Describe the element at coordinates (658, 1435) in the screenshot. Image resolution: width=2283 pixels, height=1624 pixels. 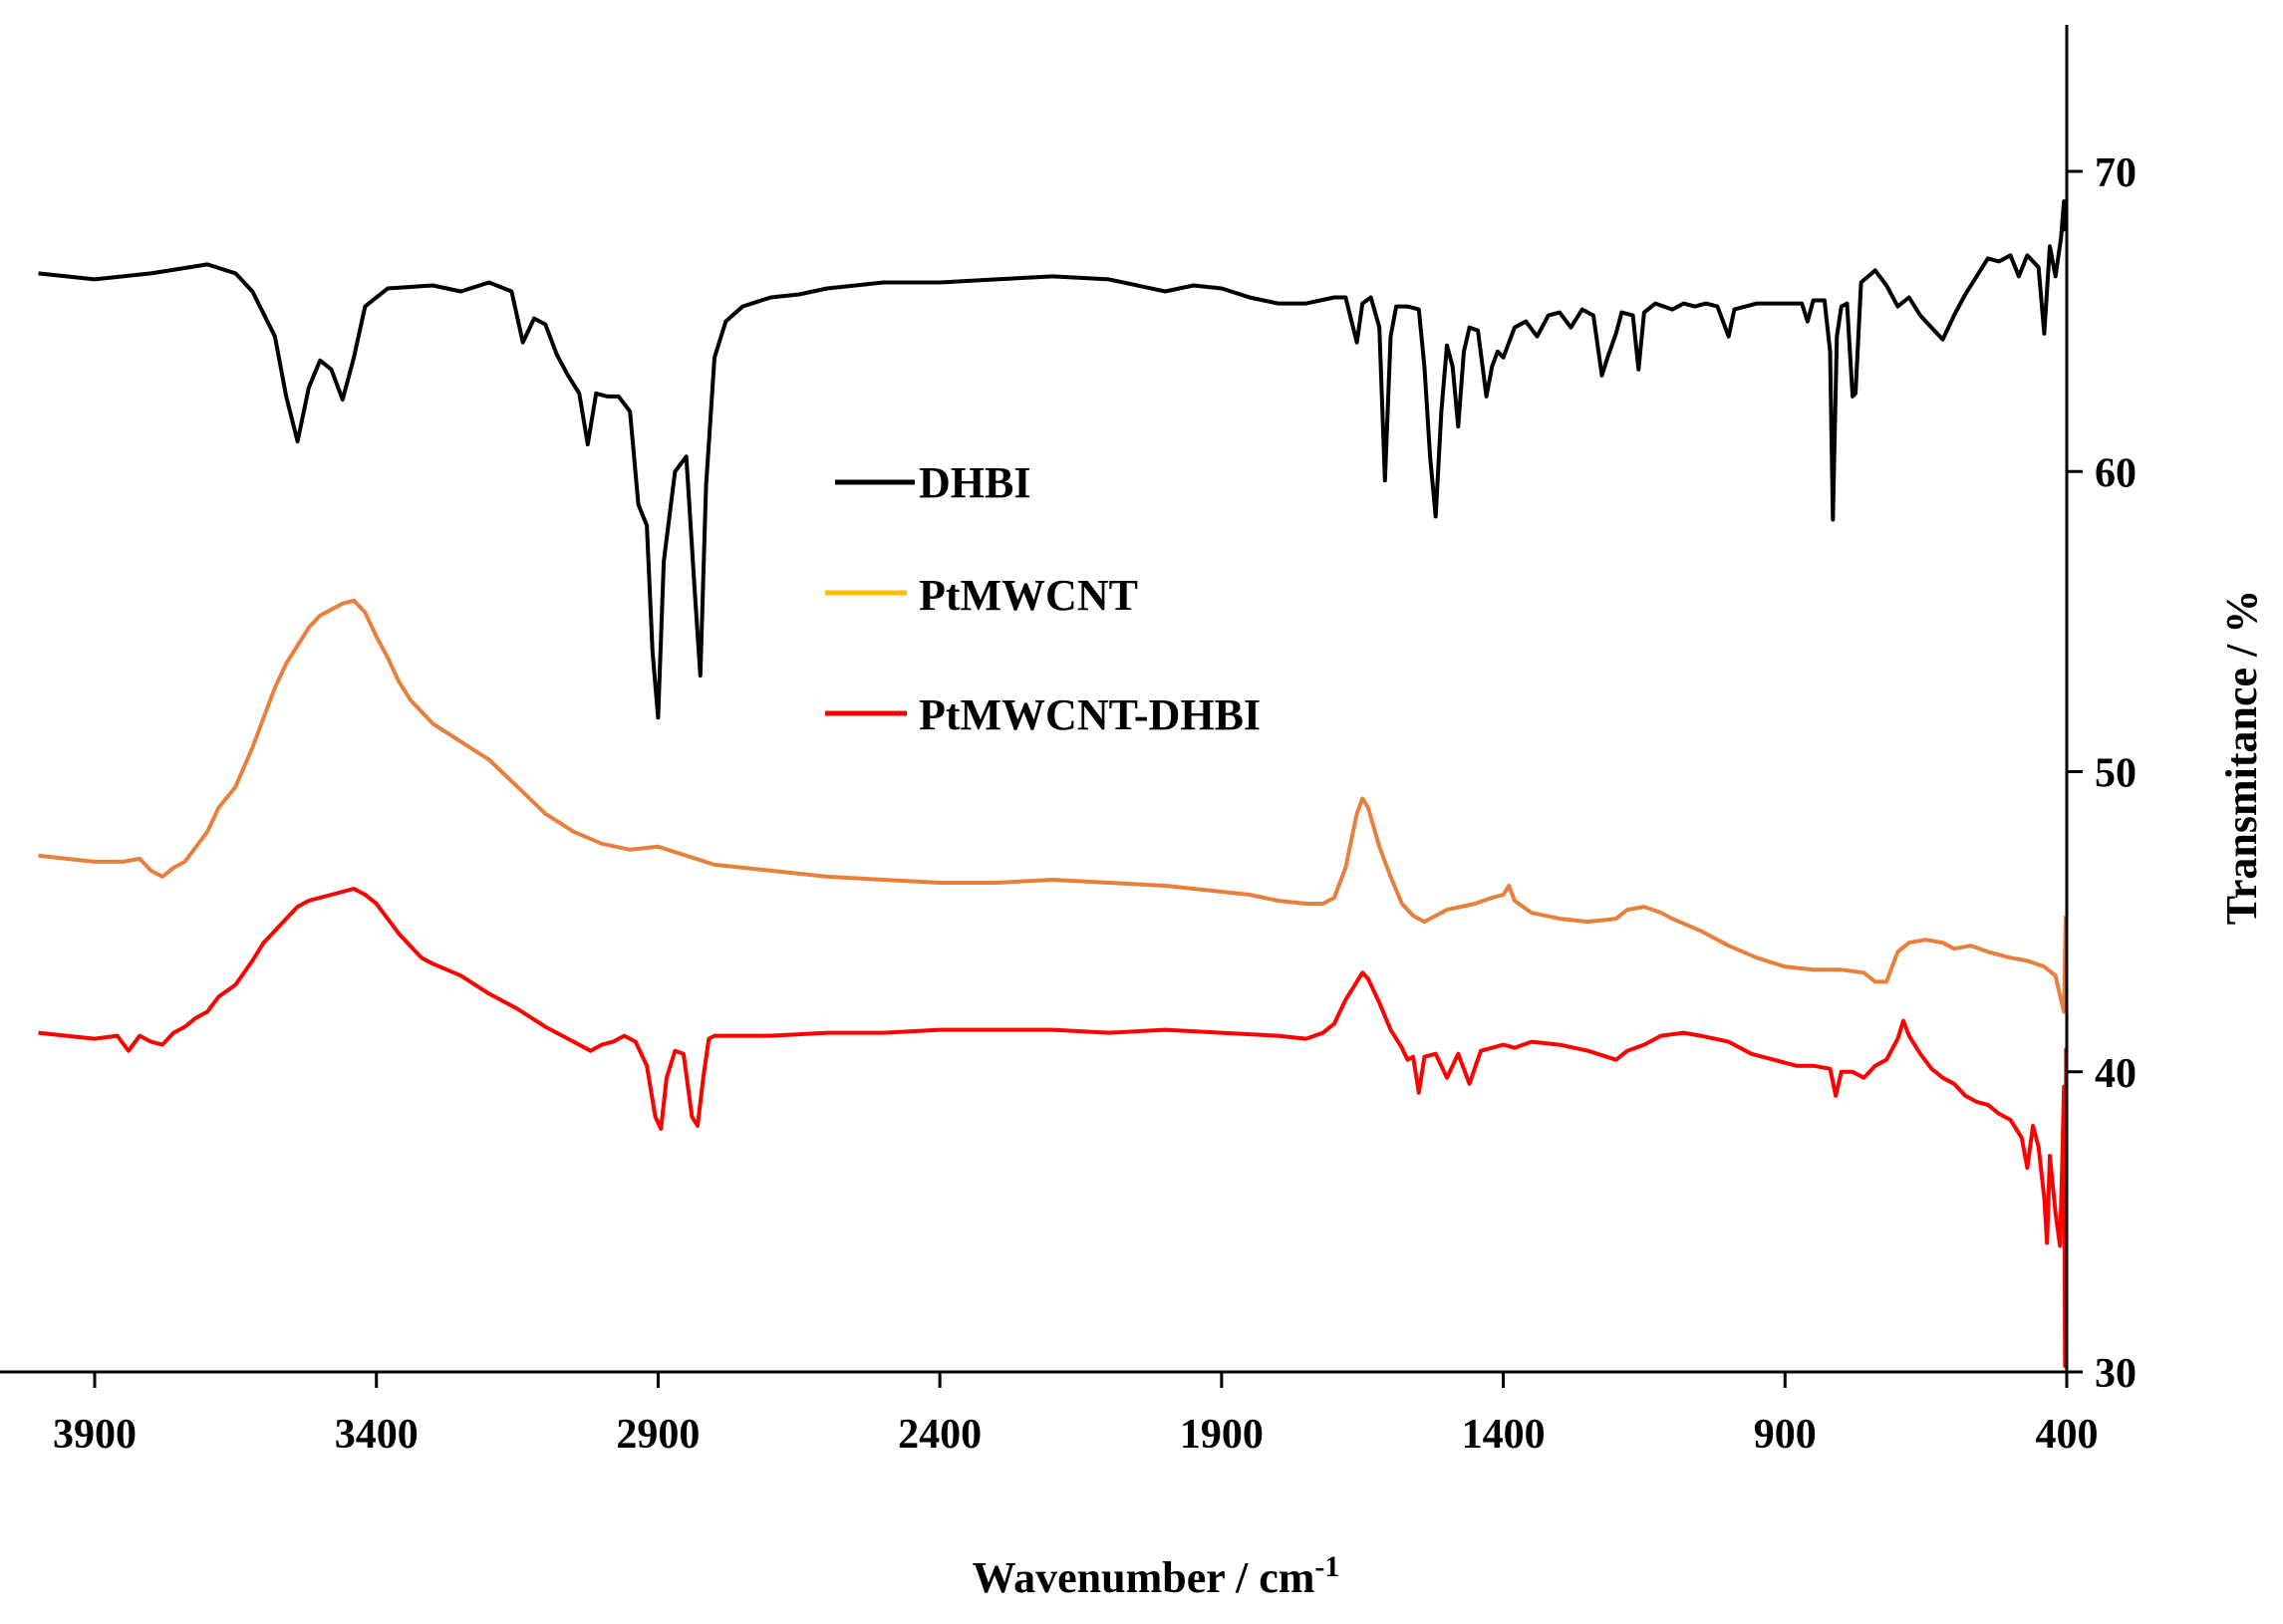
I see `x-tick-label-2900: 2900` at that location.